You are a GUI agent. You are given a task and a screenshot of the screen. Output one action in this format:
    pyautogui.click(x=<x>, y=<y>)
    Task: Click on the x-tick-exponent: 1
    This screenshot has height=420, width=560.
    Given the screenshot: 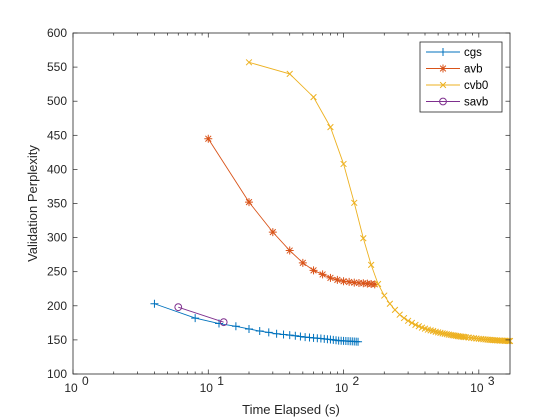 What is the action you would take?
    pyautogui.click(x=220, y=381)
    